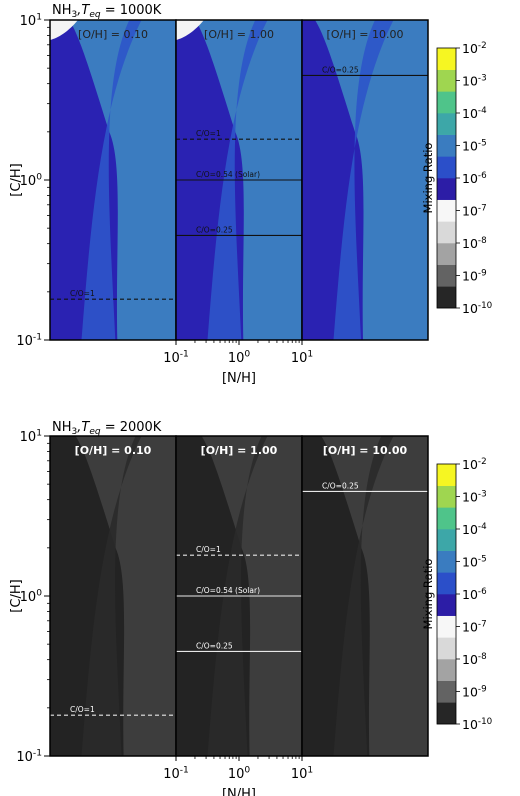 The width and height of the screenshot is (520, 796). What do you see at coordinates (107, 428) in the screenshot?
I see `chart-title: NH3,Teq = 2000K` at bounding box center [107, 428].